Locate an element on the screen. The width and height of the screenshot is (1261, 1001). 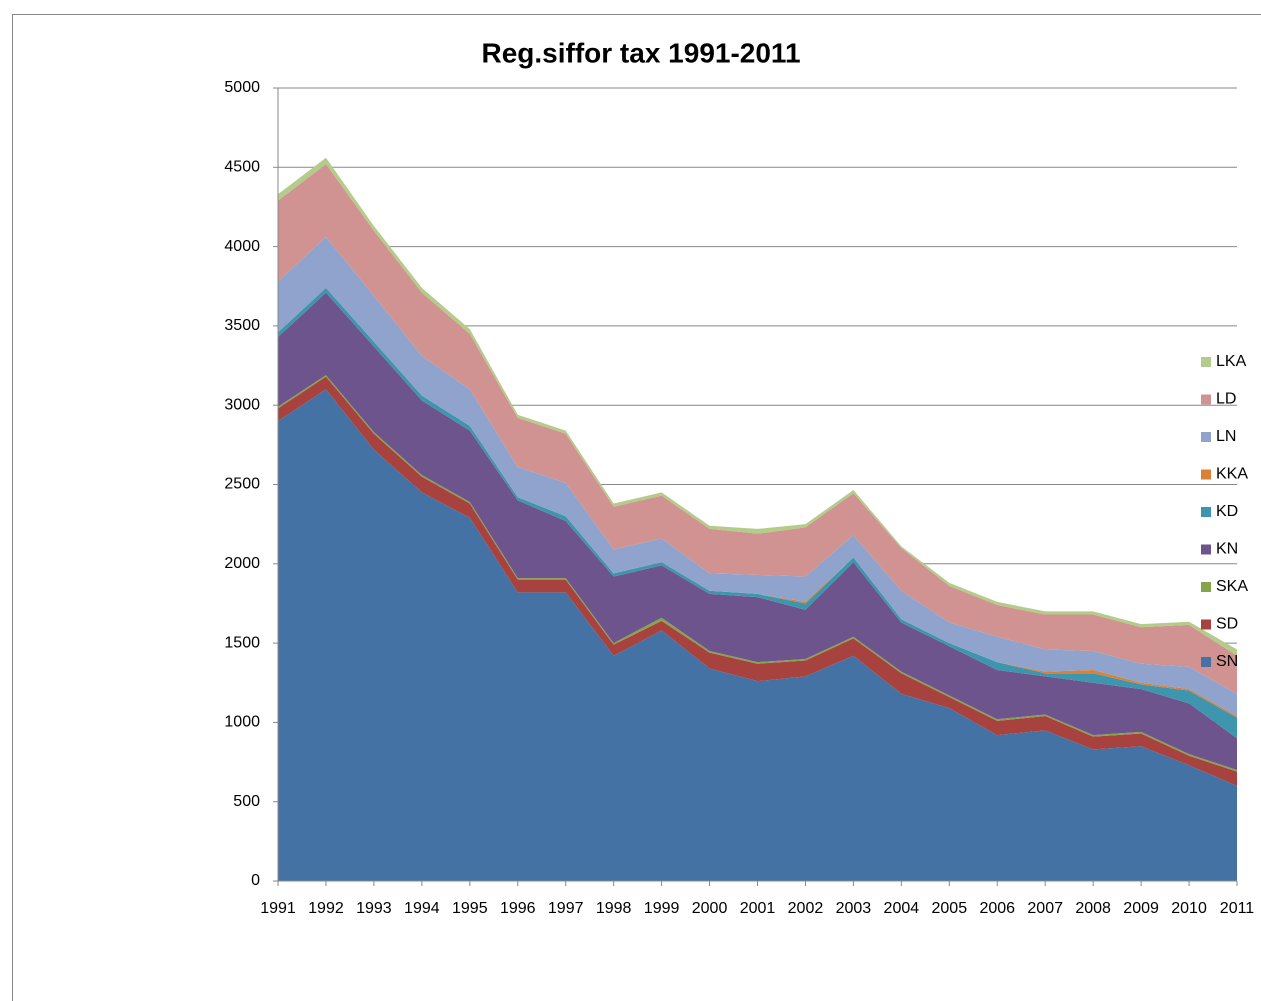
x-tick-label: 1998 is located at coordinates (614, 908).